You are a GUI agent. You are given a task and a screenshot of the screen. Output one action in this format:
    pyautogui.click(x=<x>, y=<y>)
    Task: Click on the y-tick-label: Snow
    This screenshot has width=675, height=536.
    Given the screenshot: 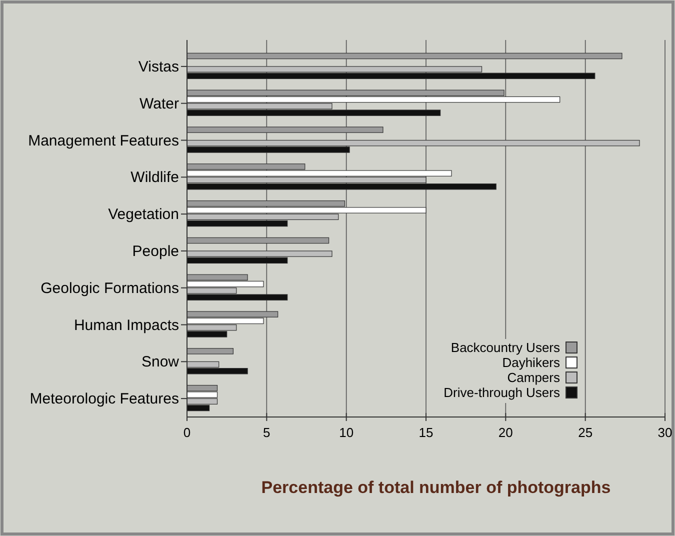 What is the action you would take?
    pyautogui.click(x=160, y=362)
    